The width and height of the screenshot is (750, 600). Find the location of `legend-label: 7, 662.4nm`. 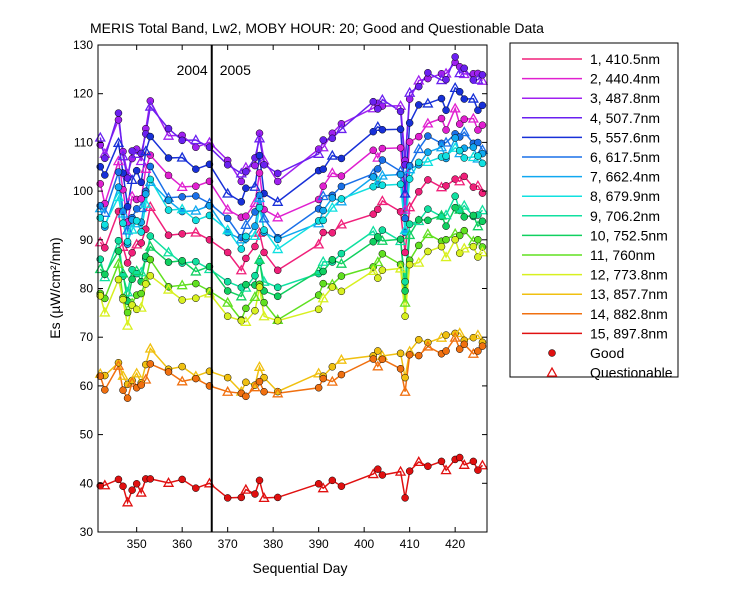

legend-label: 7, 662.4nm is located at coordinates (625, 177).